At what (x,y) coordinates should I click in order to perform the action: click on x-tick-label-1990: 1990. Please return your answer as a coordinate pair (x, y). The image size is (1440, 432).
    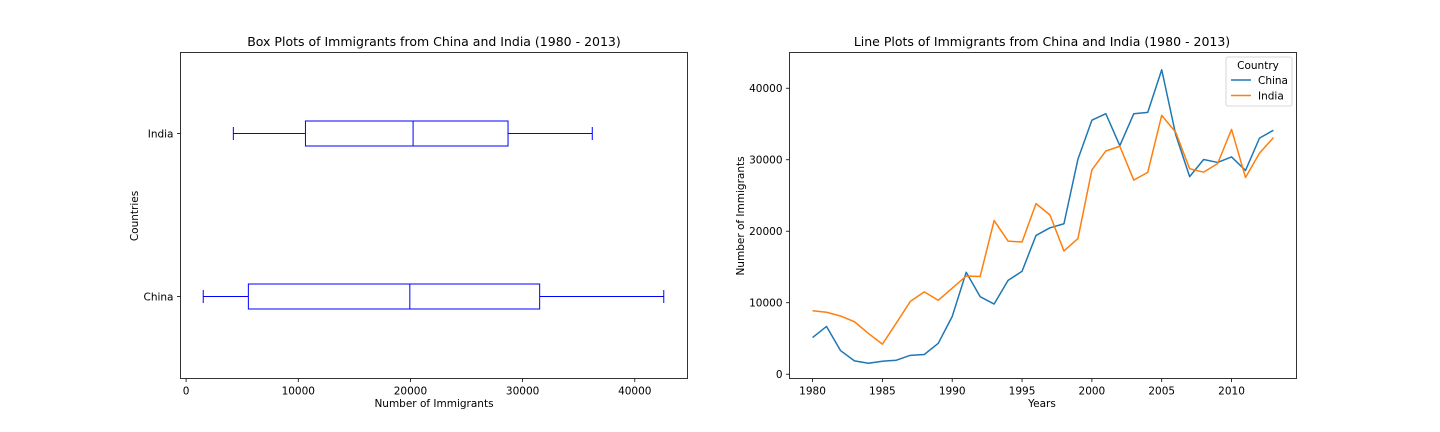
    Looking at the image, I should click on (952, 392).